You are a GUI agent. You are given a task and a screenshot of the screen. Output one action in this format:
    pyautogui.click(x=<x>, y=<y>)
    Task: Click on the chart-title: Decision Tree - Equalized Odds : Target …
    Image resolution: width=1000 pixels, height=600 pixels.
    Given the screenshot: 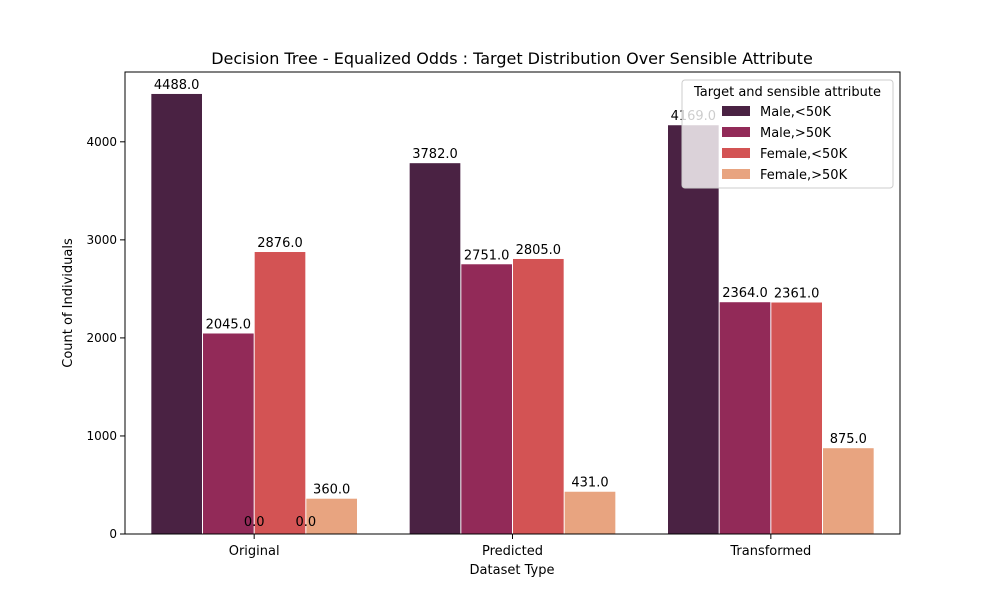 What is the action you would take?
    pyautogui.click(x=512, y=58)
    